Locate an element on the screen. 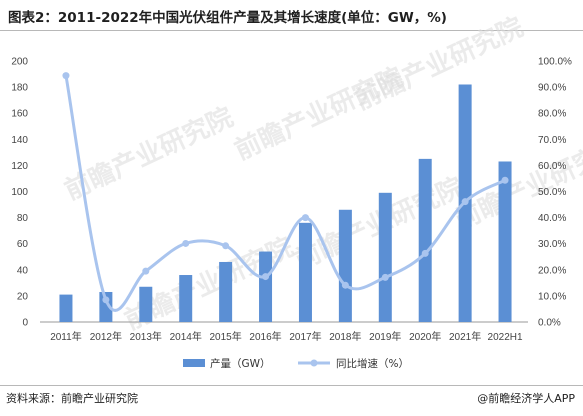 This screenshot has height=416, width=583. left-tick-label: 180 is located at coordinates (19, 88).